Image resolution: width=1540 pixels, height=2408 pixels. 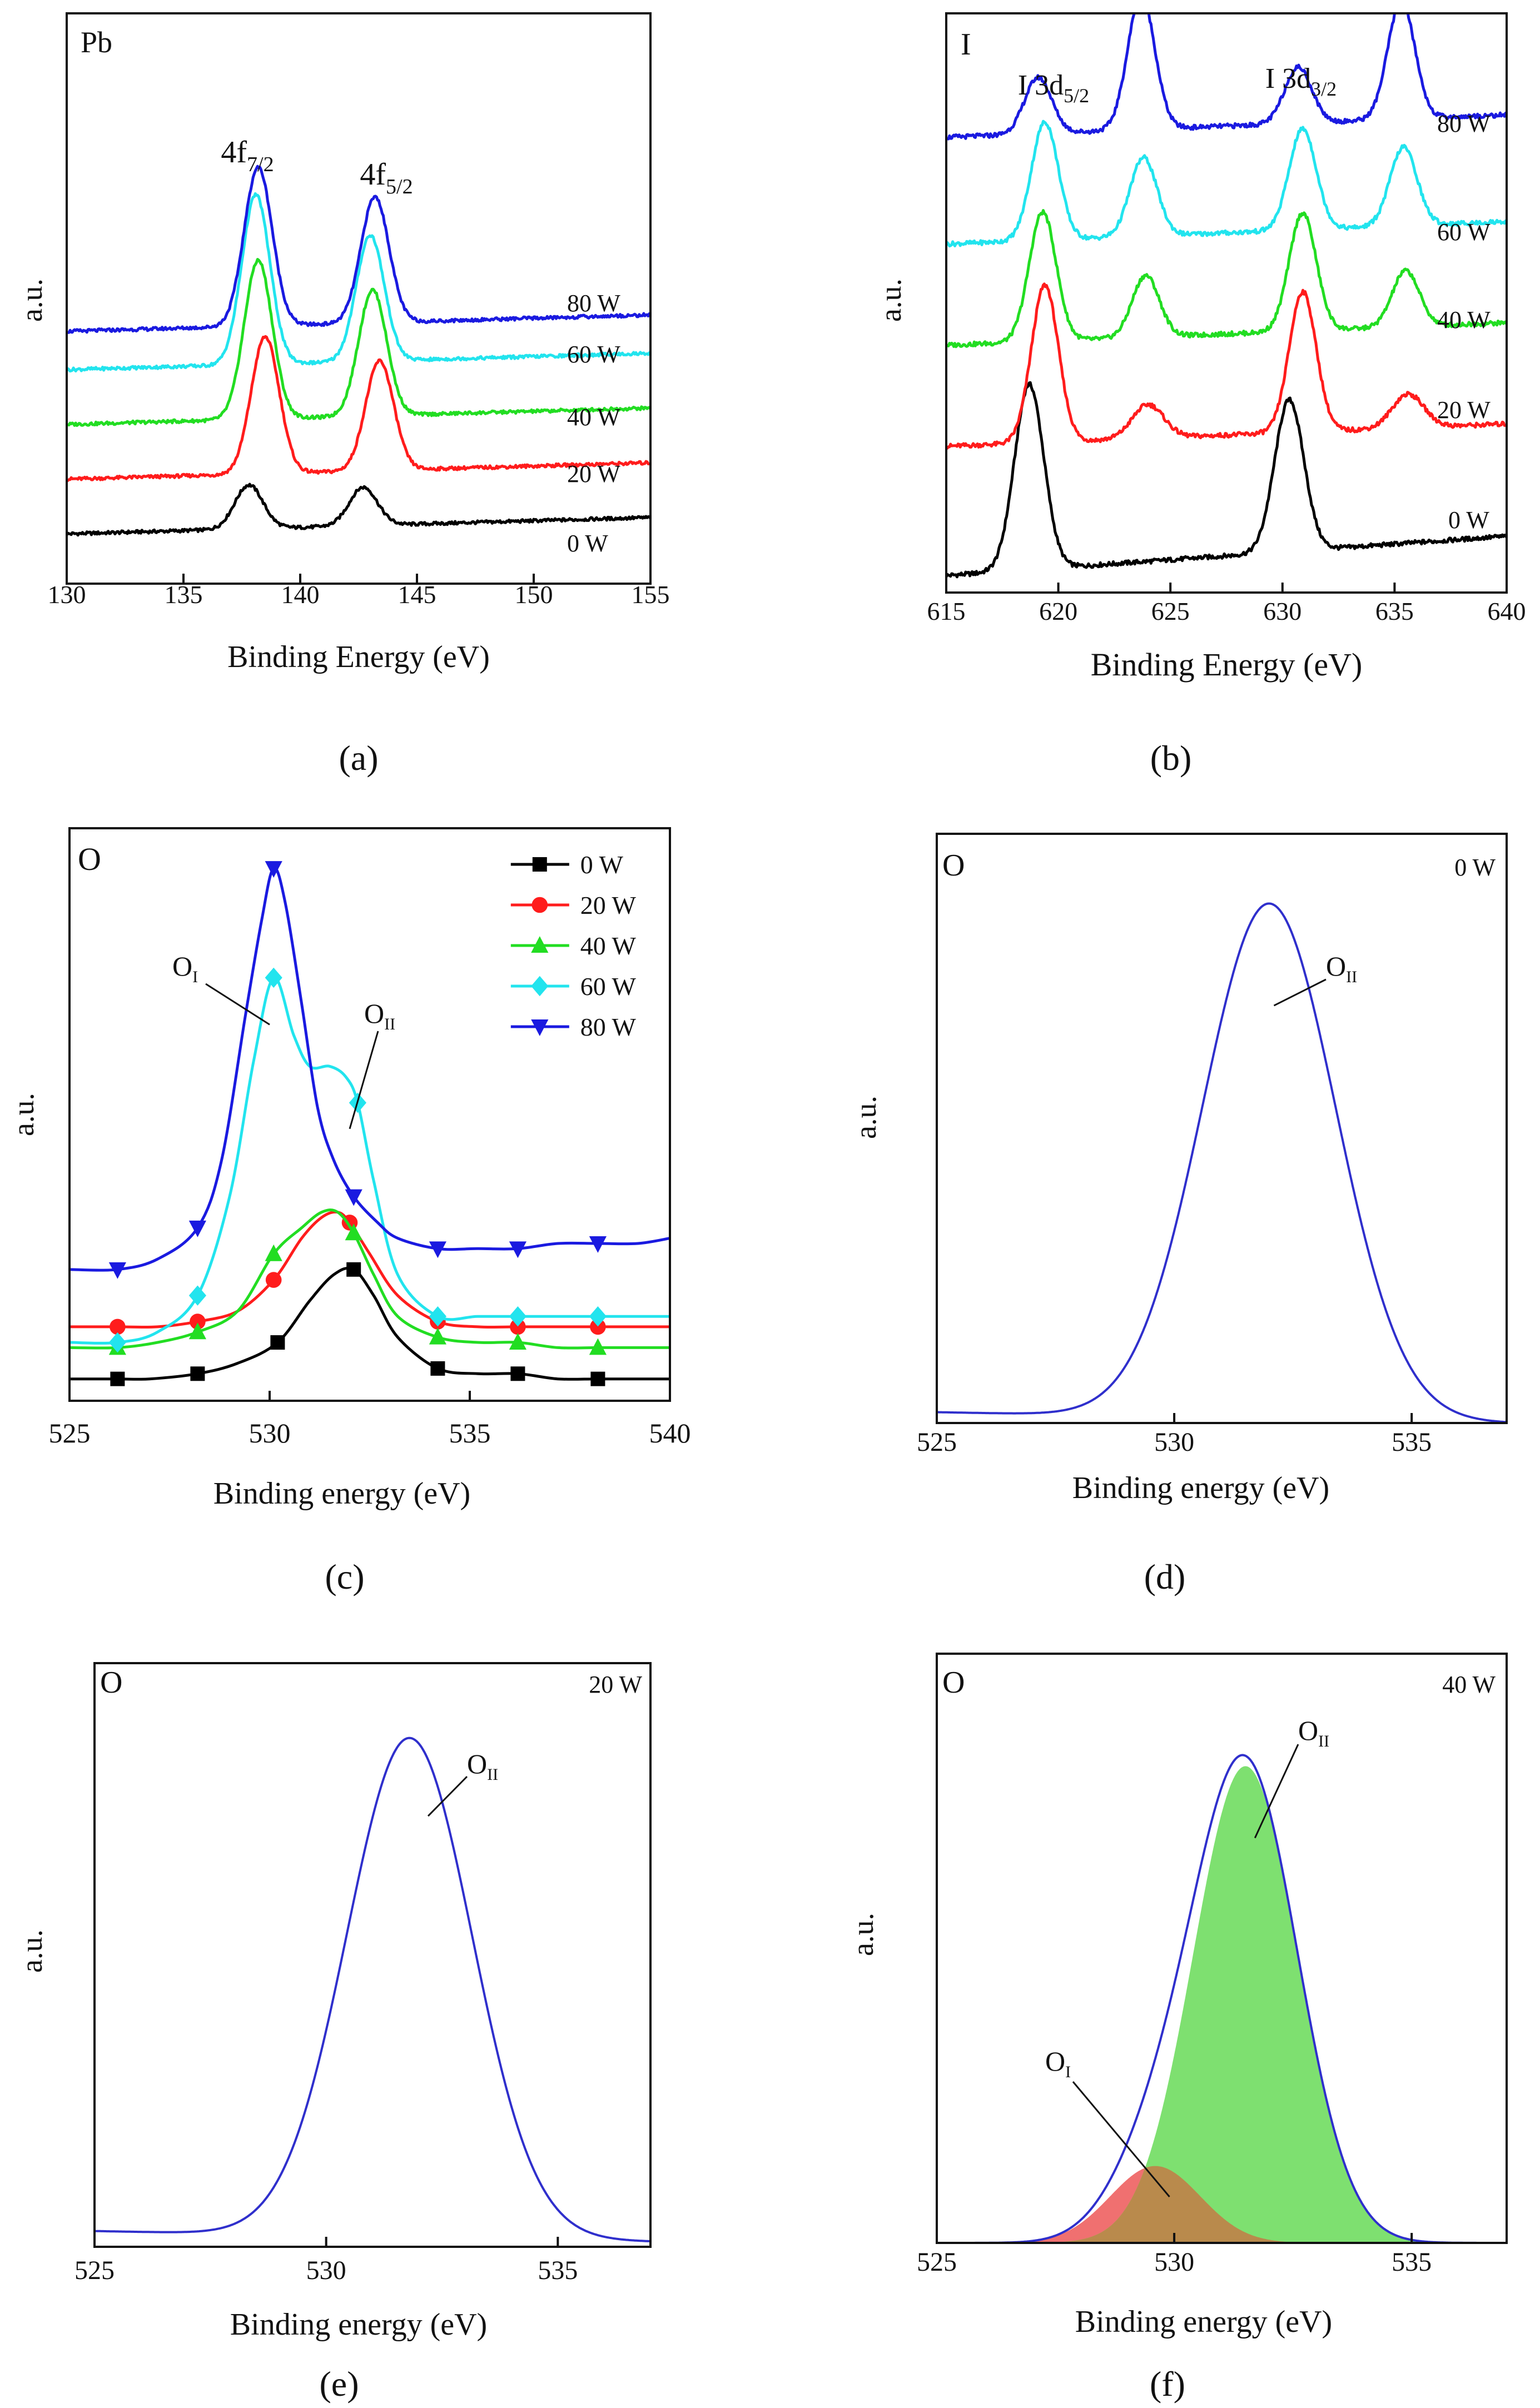 I want to click on panel-c-x-ticks: 525 530 535 540, so click(x=370, y=1420).